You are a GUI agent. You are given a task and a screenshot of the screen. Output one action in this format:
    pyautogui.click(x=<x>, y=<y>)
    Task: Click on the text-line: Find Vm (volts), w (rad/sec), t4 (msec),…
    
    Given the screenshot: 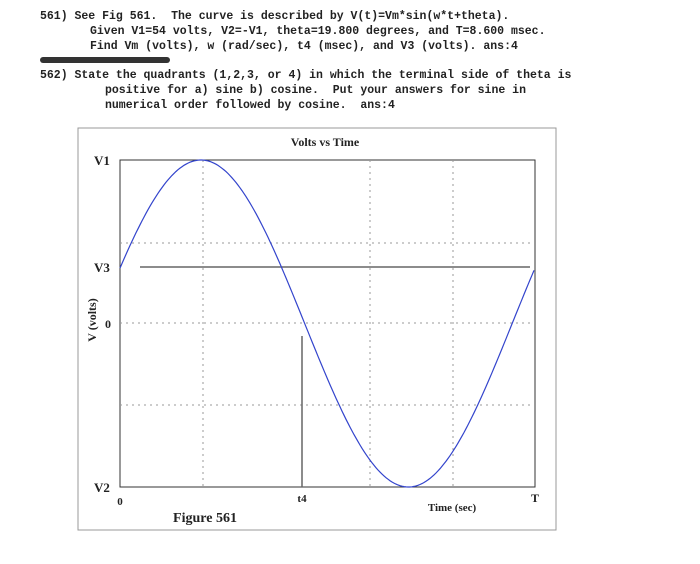 What is the action you would take?
    pyautogui.click(x=304, y=46)
    